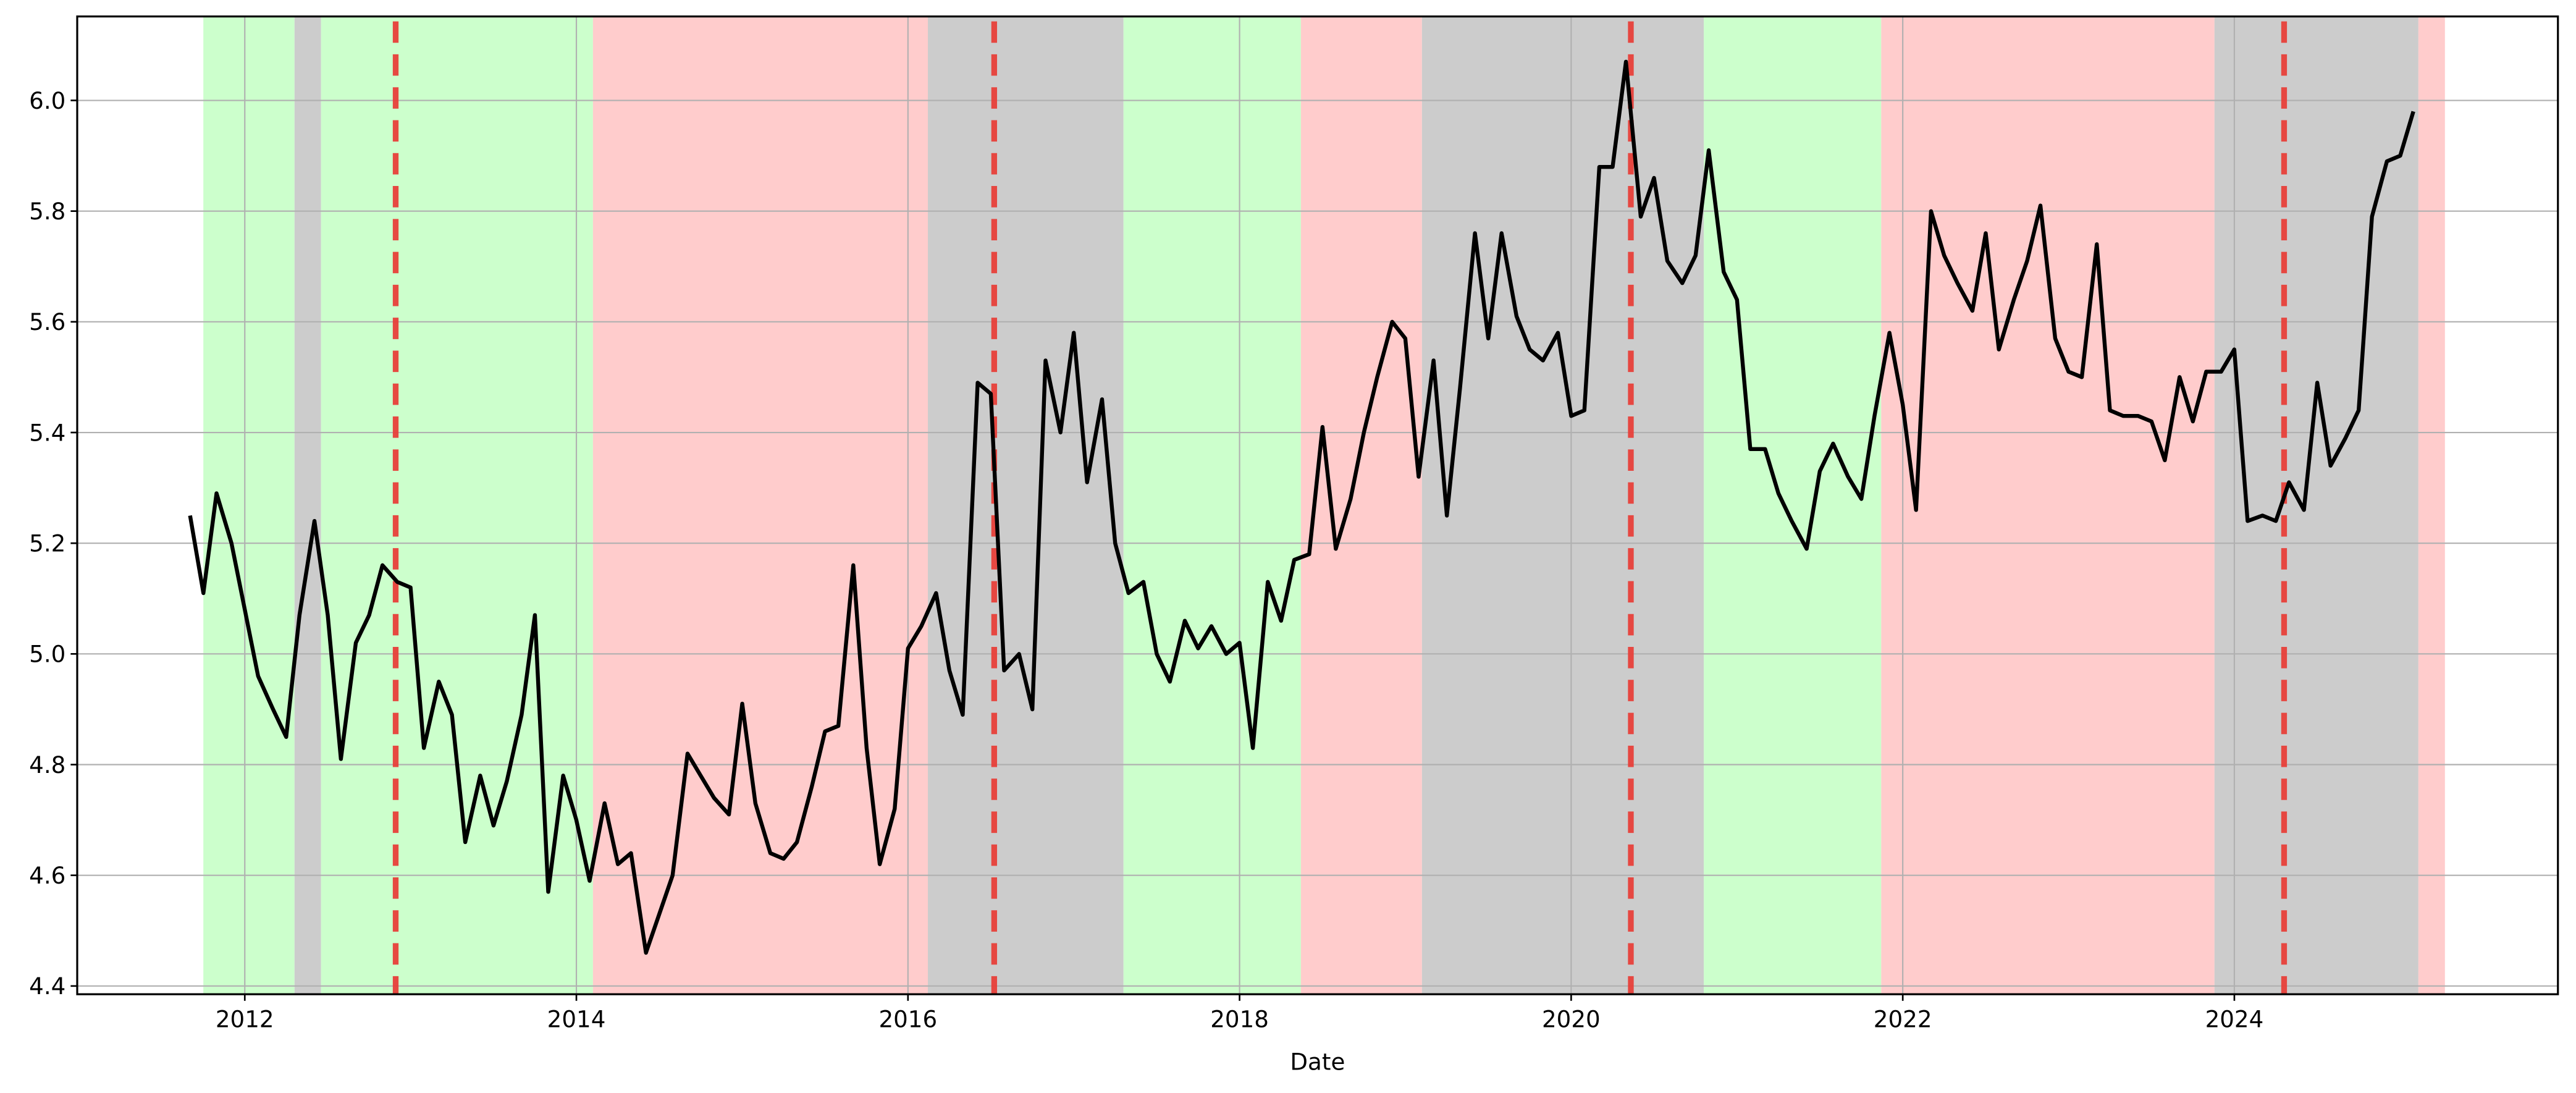 Image resolution: width=2576 pixels, height=1093 pixels. I want to click on y-tick-label: 5.8, so click(47, 211).